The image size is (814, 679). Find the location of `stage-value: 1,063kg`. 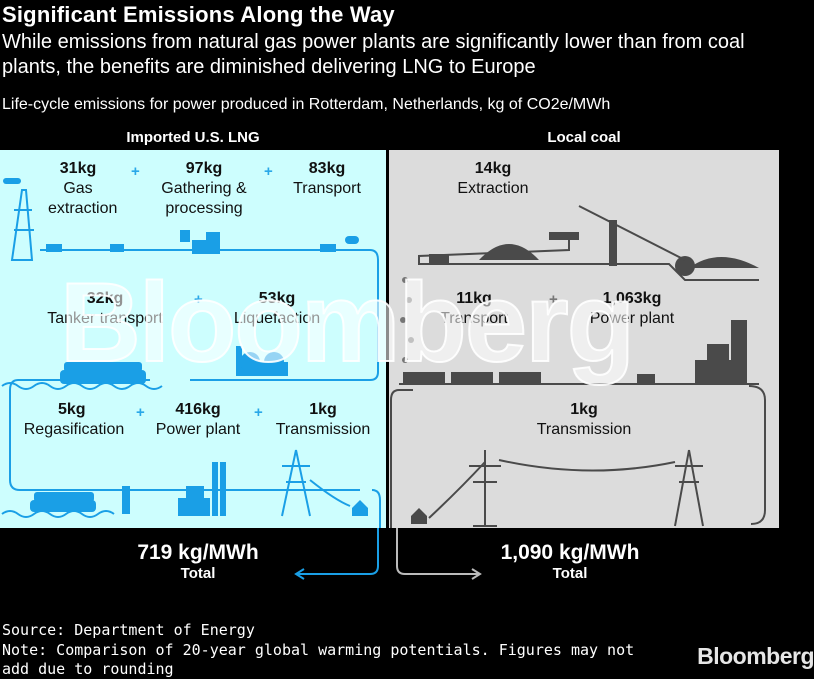

stage-value: 1,063kg is located at coordinates (632, 298).